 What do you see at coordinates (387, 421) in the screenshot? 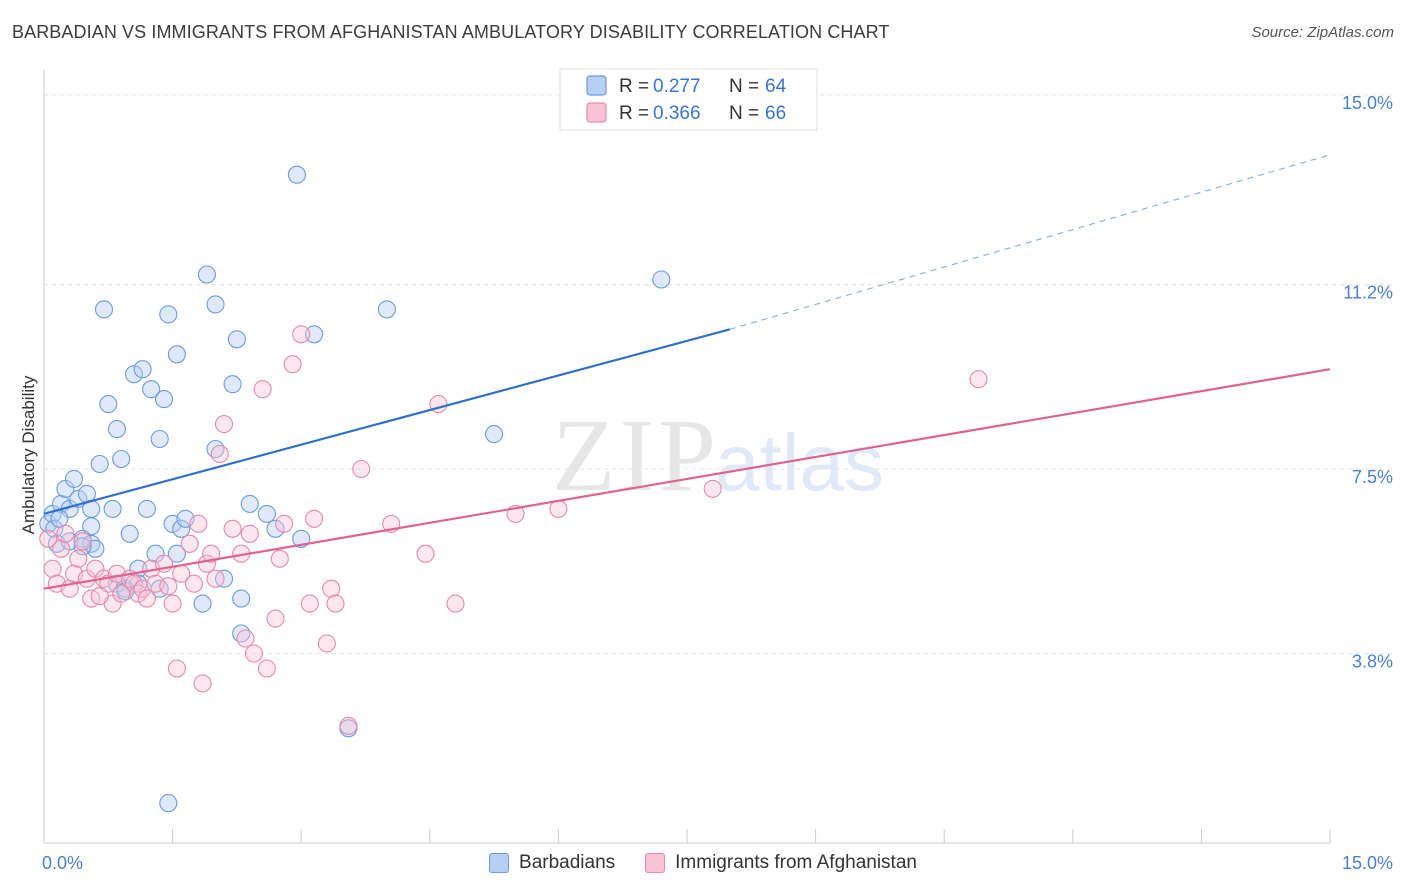
I see `trend-line-barbadians` at bounding box center [387, 421].